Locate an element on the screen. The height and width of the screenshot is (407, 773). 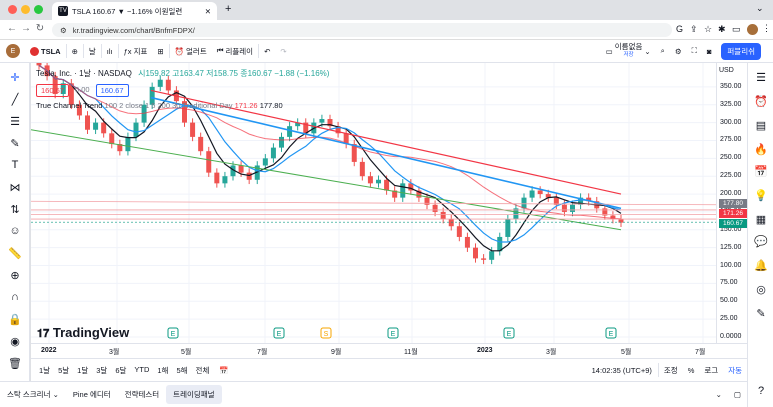
profile-avatar is located at coordinates (752, 29).